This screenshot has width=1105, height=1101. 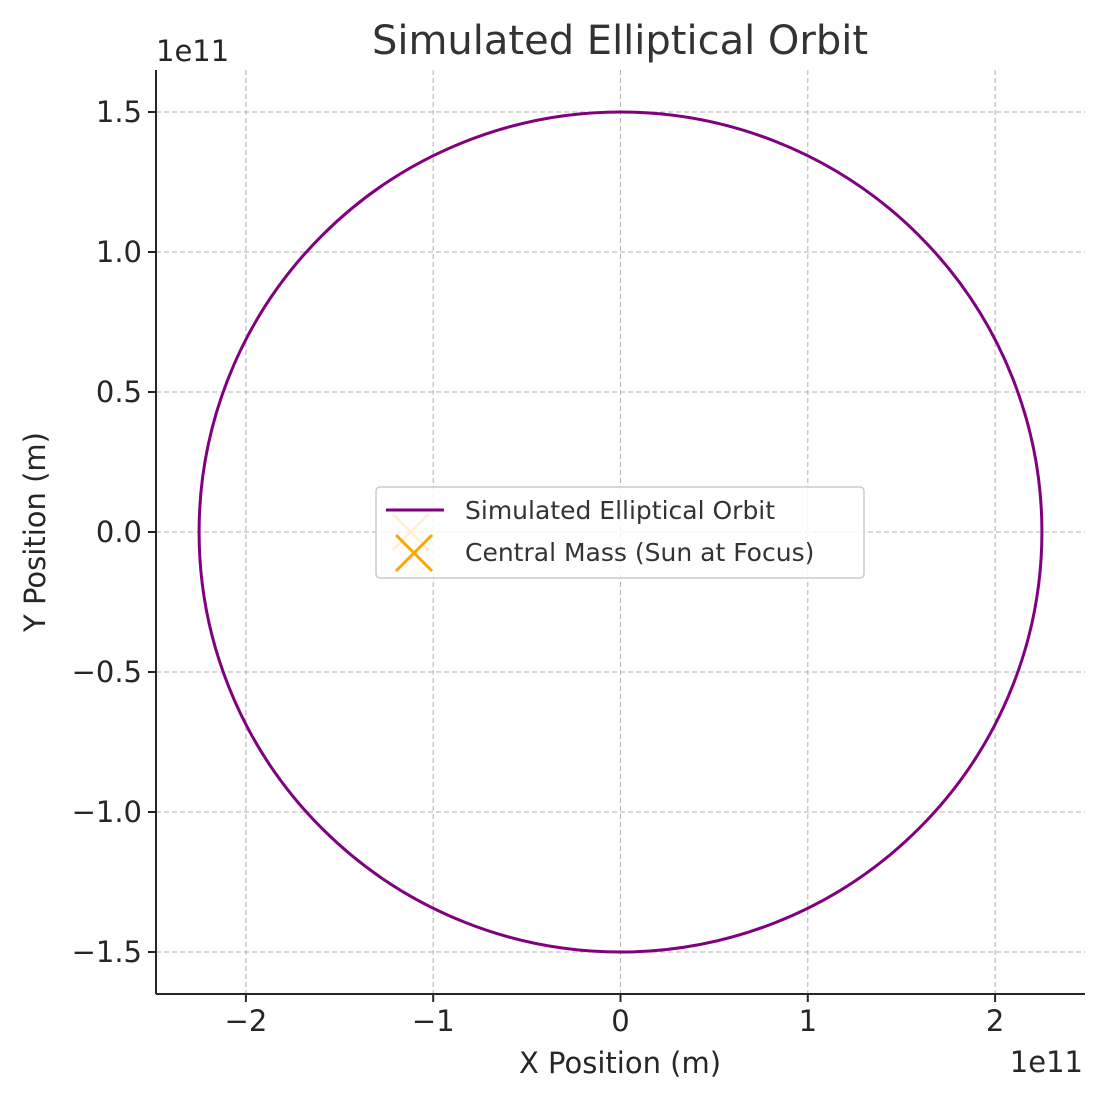 I want to click on y-tick-label: −1.0, so click(x=107, y=812).